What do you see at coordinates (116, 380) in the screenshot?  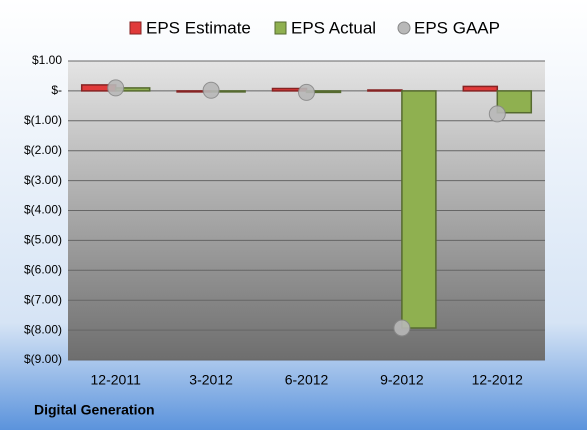 I see `x-tick-label: 12-2011` at bounding box center [116, 380].